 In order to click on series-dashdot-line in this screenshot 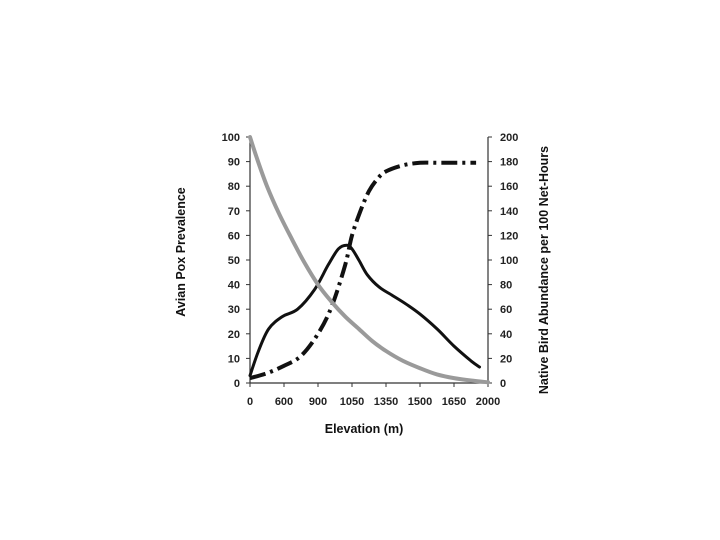, I will do `click(363, 270)`.